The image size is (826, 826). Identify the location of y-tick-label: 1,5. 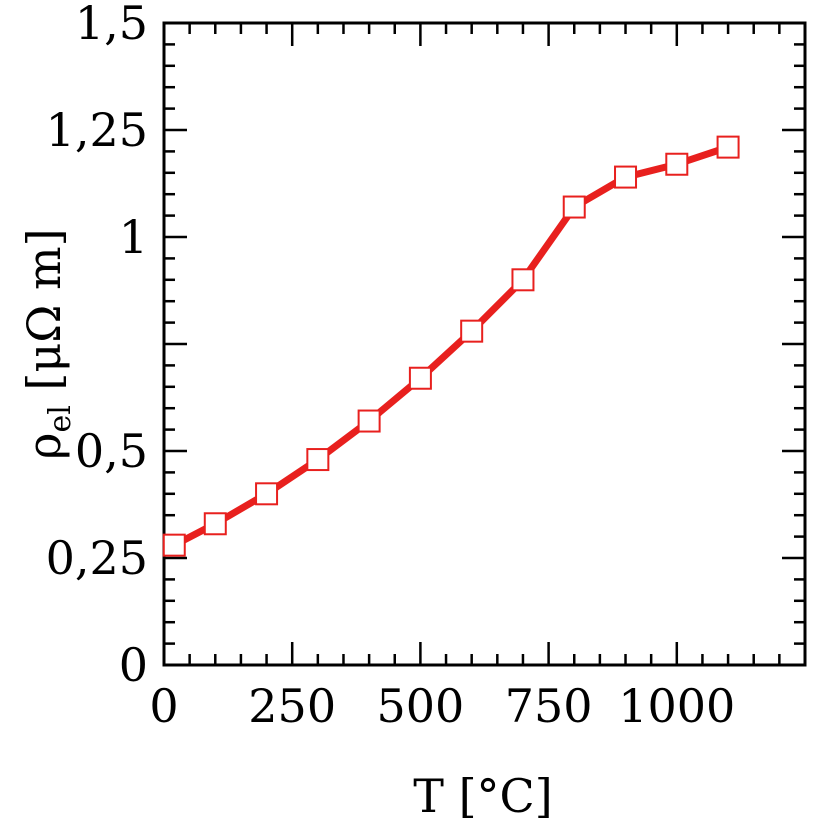
(111, 25).